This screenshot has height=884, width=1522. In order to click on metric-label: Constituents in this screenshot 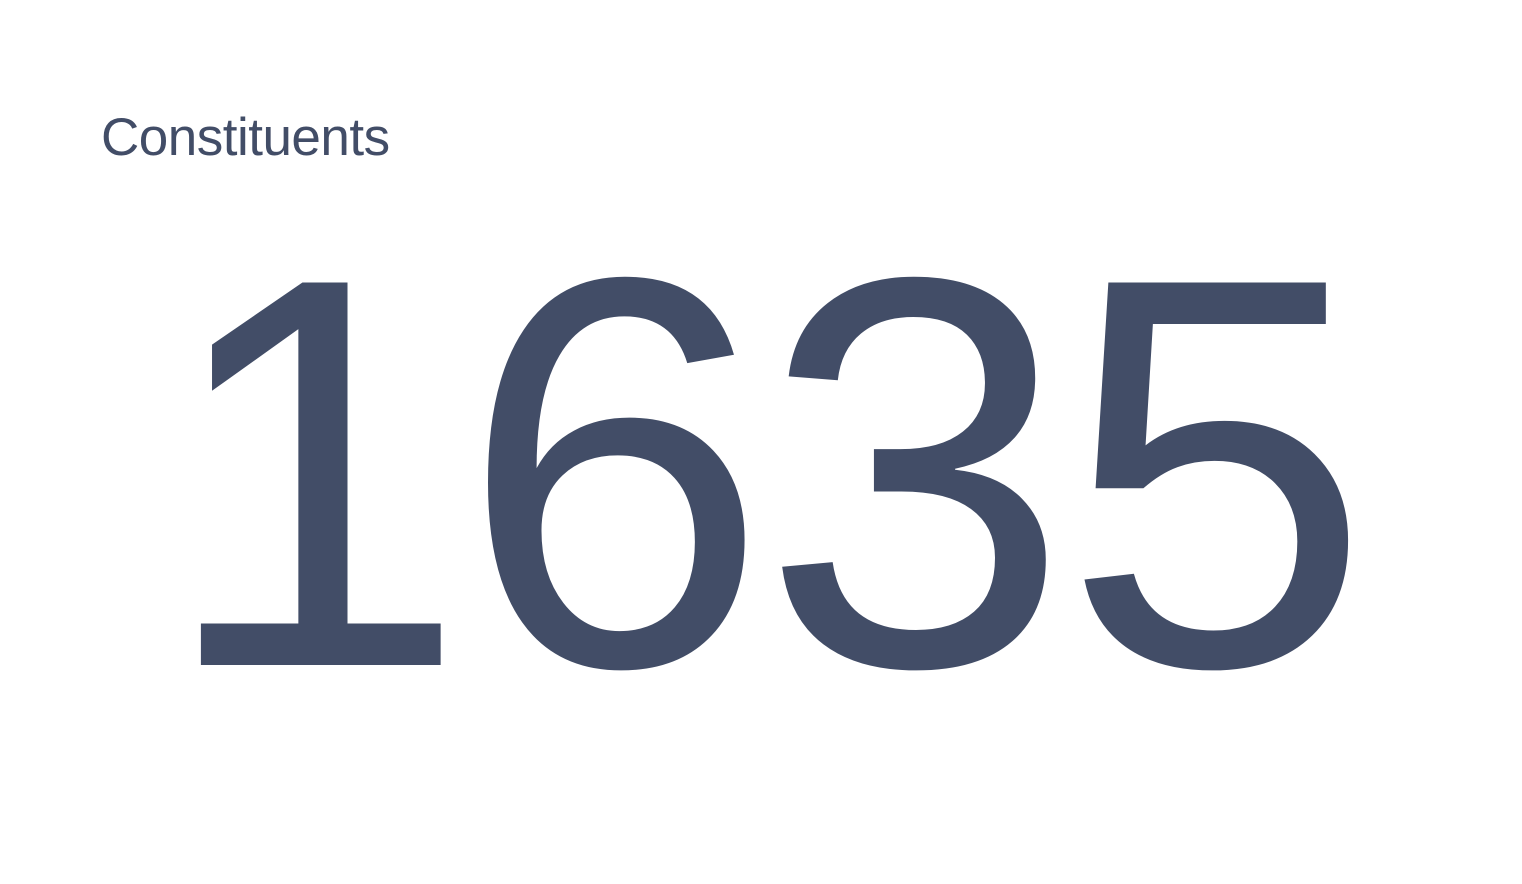, I will do `click(245, 137)`.